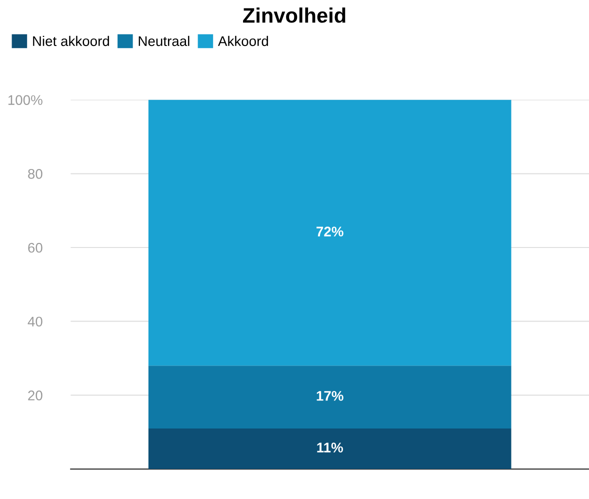 The width and height of the screenshot is (589, 499). I want to click on legend-label: Akkoord, so click(243, 41).